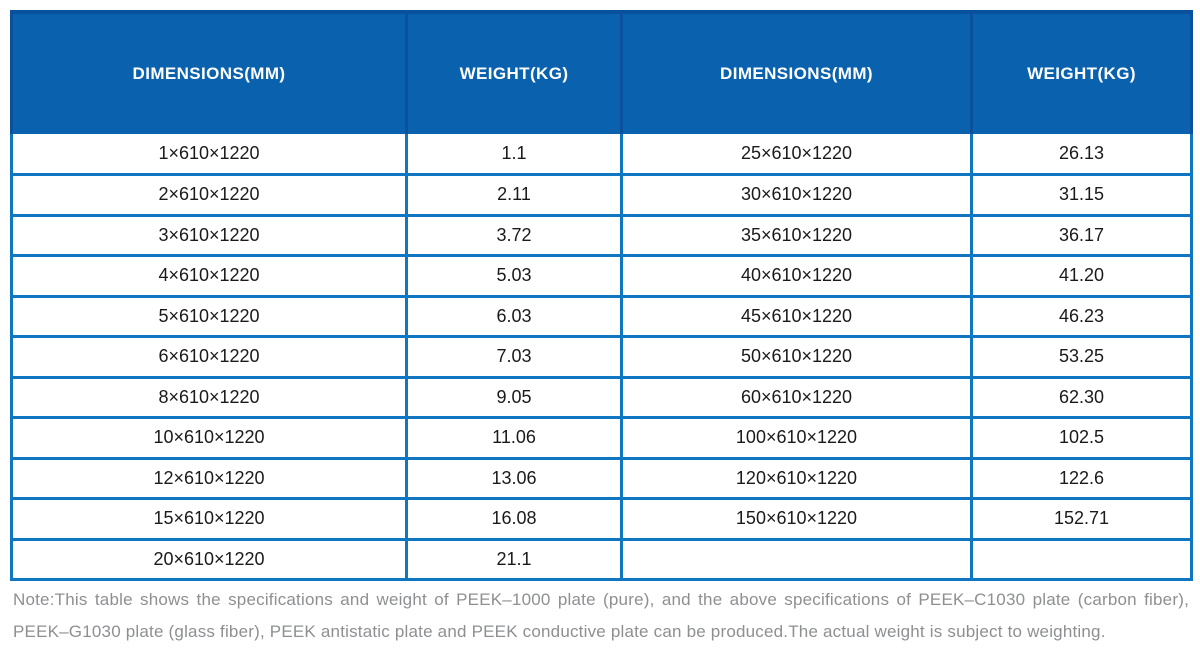 The width and height of the screenshot is (1200, 648). What do you see at coordinates (209, 235) in the screenshot?
I see `dimensions-cell: 3×610×1220` at bounding box center [209, 235].